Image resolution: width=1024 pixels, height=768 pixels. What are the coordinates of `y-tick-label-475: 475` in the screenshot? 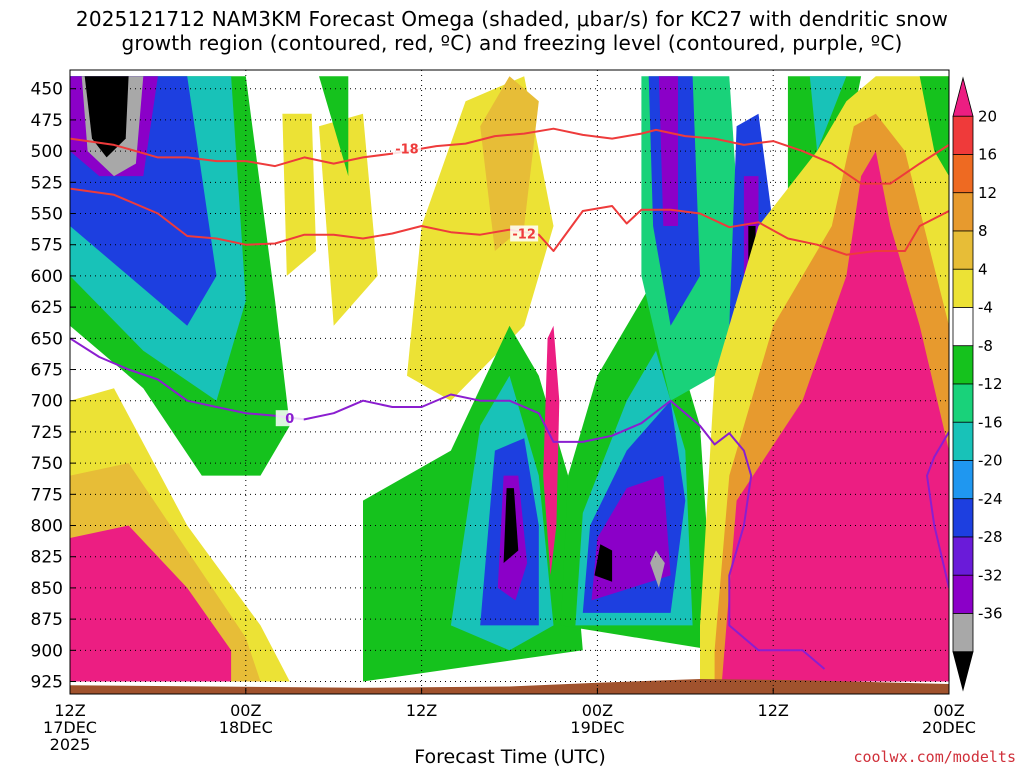 It's located at (47, 121).